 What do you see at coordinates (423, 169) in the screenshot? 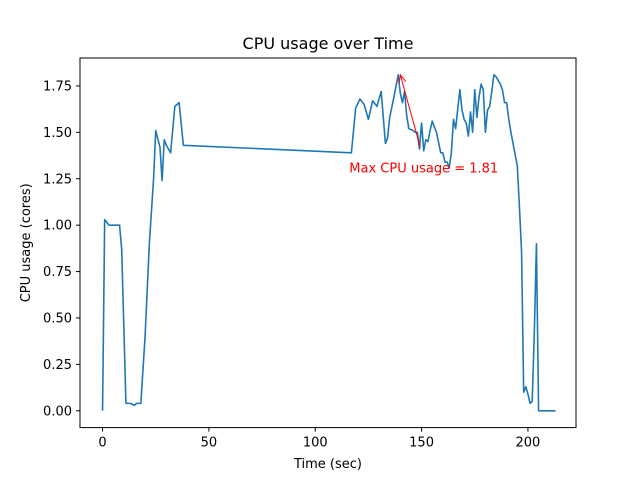
I see `annotation-label: Max CPU usage = 1.81` at bounding box center [423, 169].